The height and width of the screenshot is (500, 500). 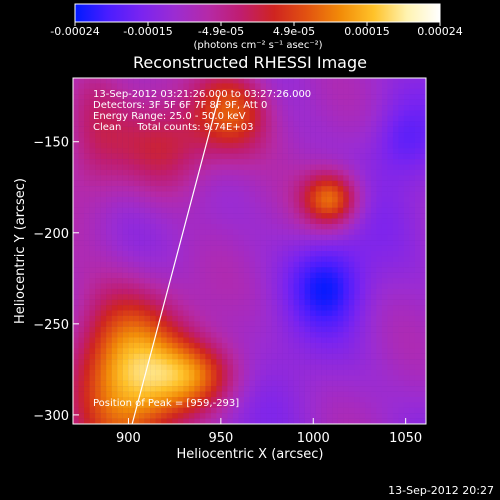 I want to click on colorbar-tick-label: -0.00015, so click(x=147, y=31).